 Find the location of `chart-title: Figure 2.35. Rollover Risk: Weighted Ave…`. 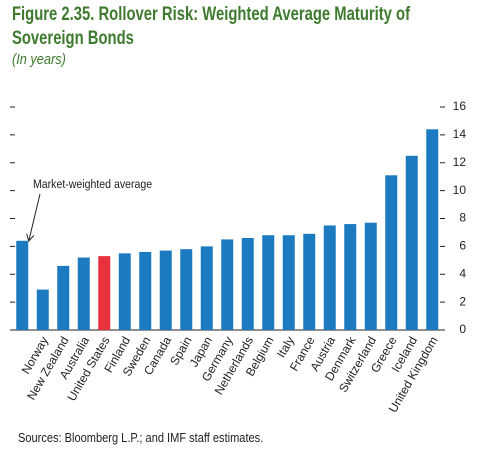

chart-title: Figure 2.35. Rollover Risk: Weighted Ave… is located at coordinates (211, 26).